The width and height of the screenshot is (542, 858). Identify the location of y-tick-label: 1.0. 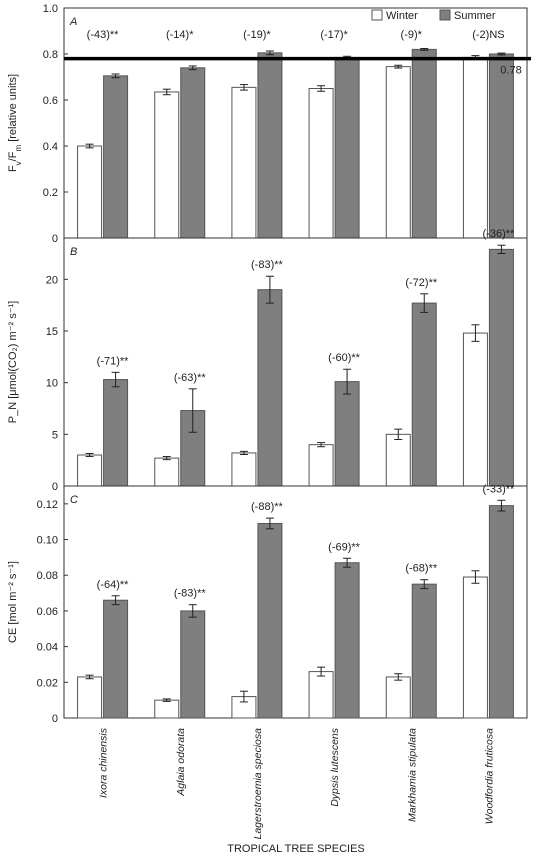
(50, 9).